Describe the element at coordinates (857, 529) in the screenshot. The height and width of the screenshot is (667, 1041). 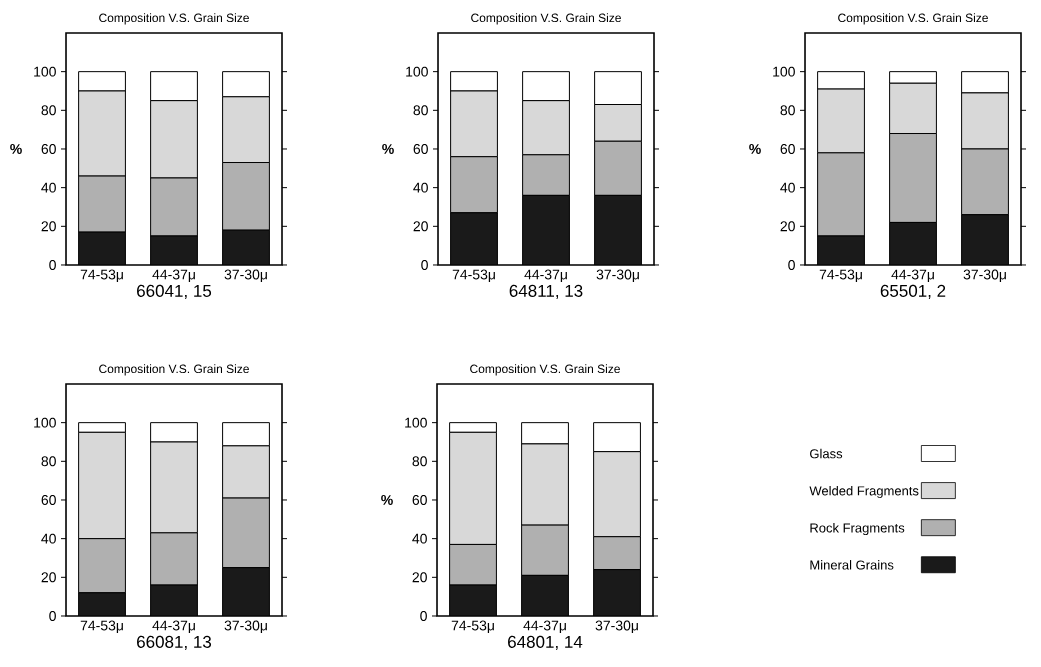
I see `legend-label: Rock Fragments` at that location.